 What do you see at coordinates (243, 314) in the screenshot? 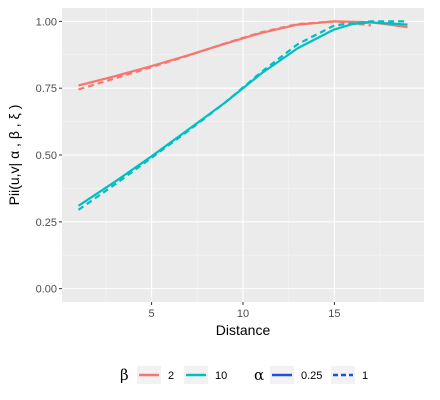
I see `x-tick-label: 10` at bounding box center [243, 314].